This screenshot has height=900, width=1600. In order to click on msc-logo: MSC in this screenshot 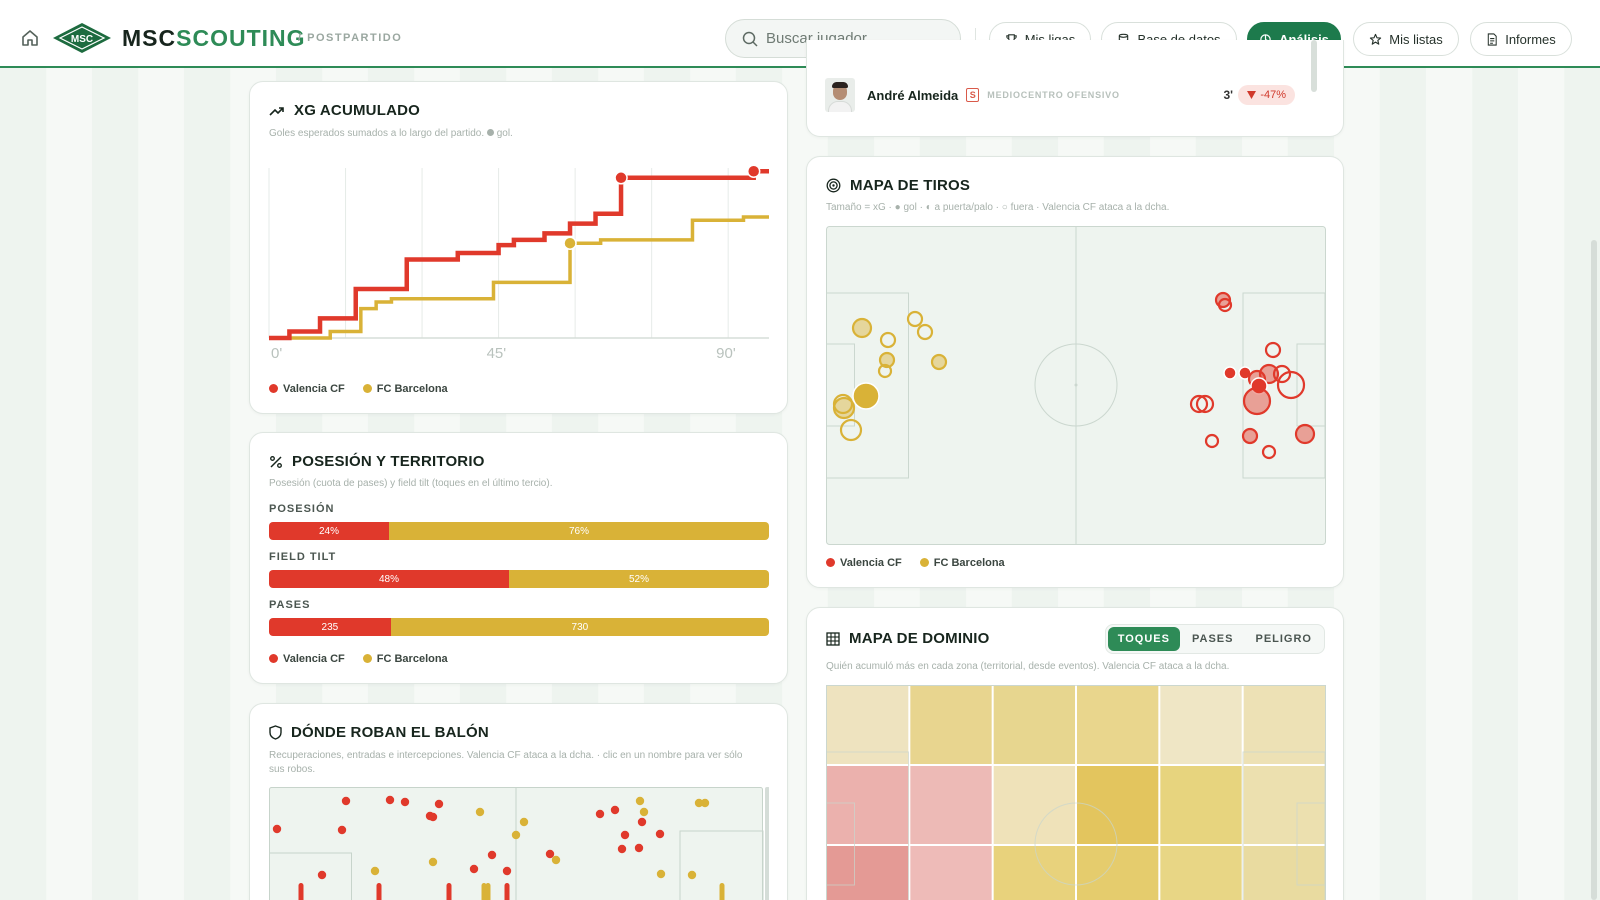, I will do `click(82, 38)`.